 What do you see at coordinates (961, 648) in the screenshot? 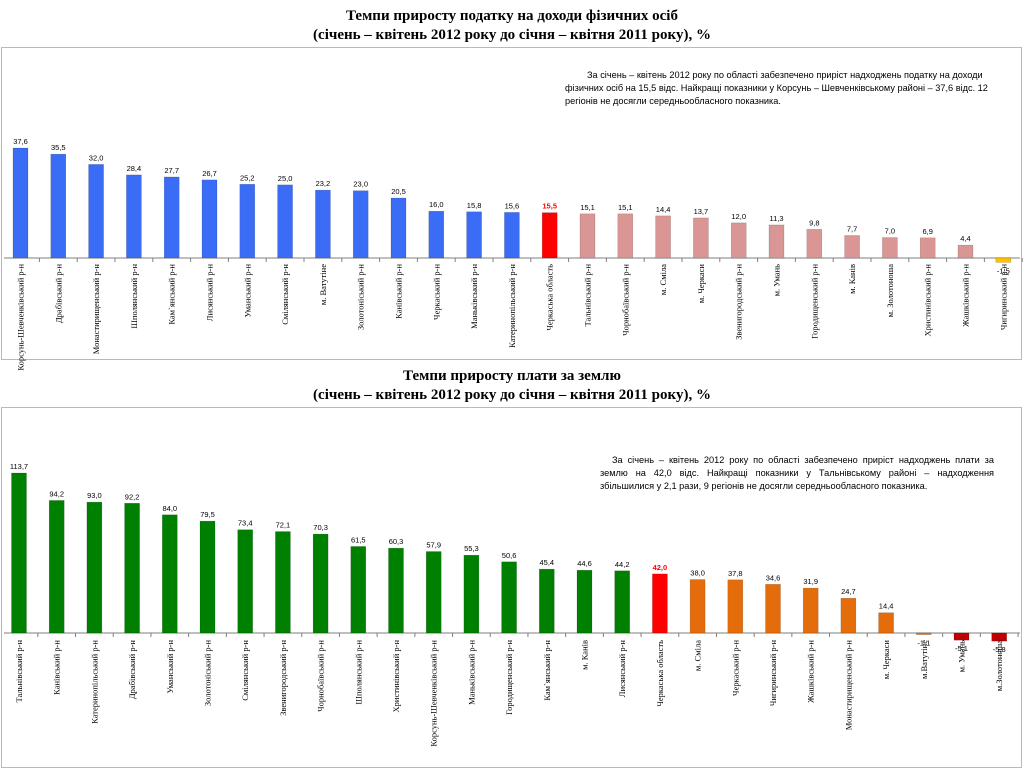
I see `chart2-value-label: -5,1` at bounding box center [961, 648].